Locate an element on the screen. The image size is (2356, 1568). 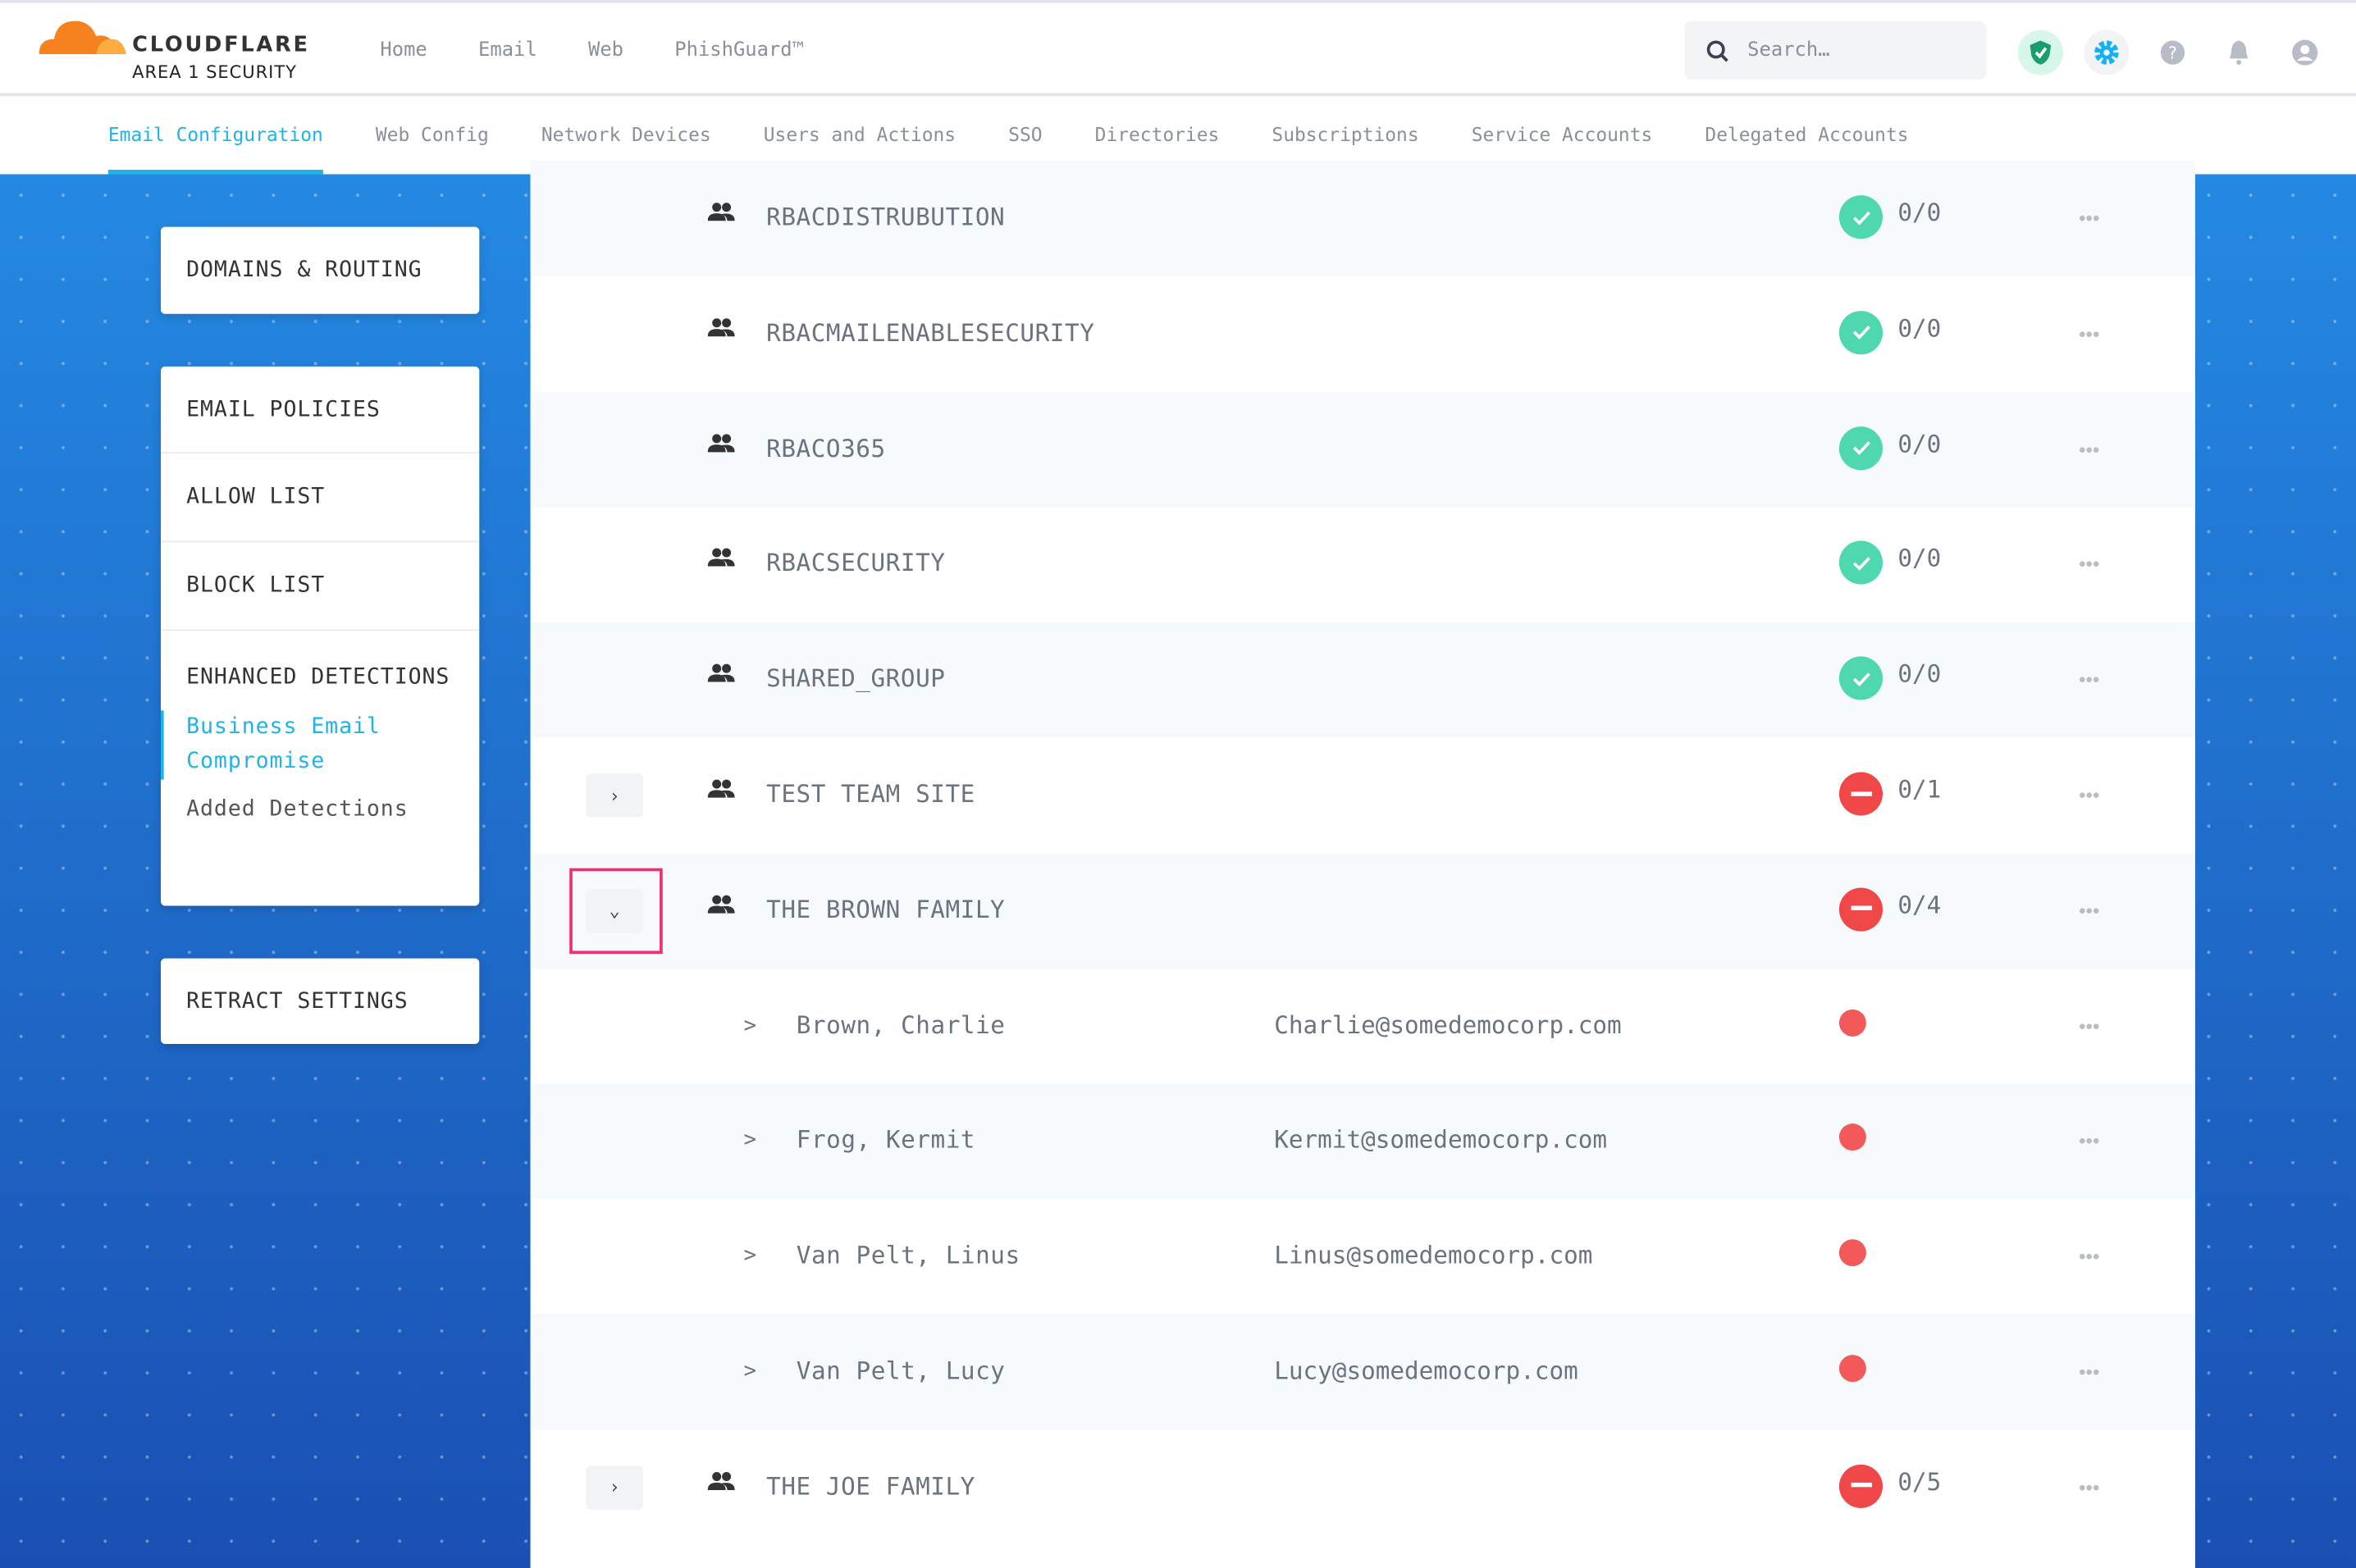
nav-phishguard: PhishGuard™ is located at coordinates (739, 51).